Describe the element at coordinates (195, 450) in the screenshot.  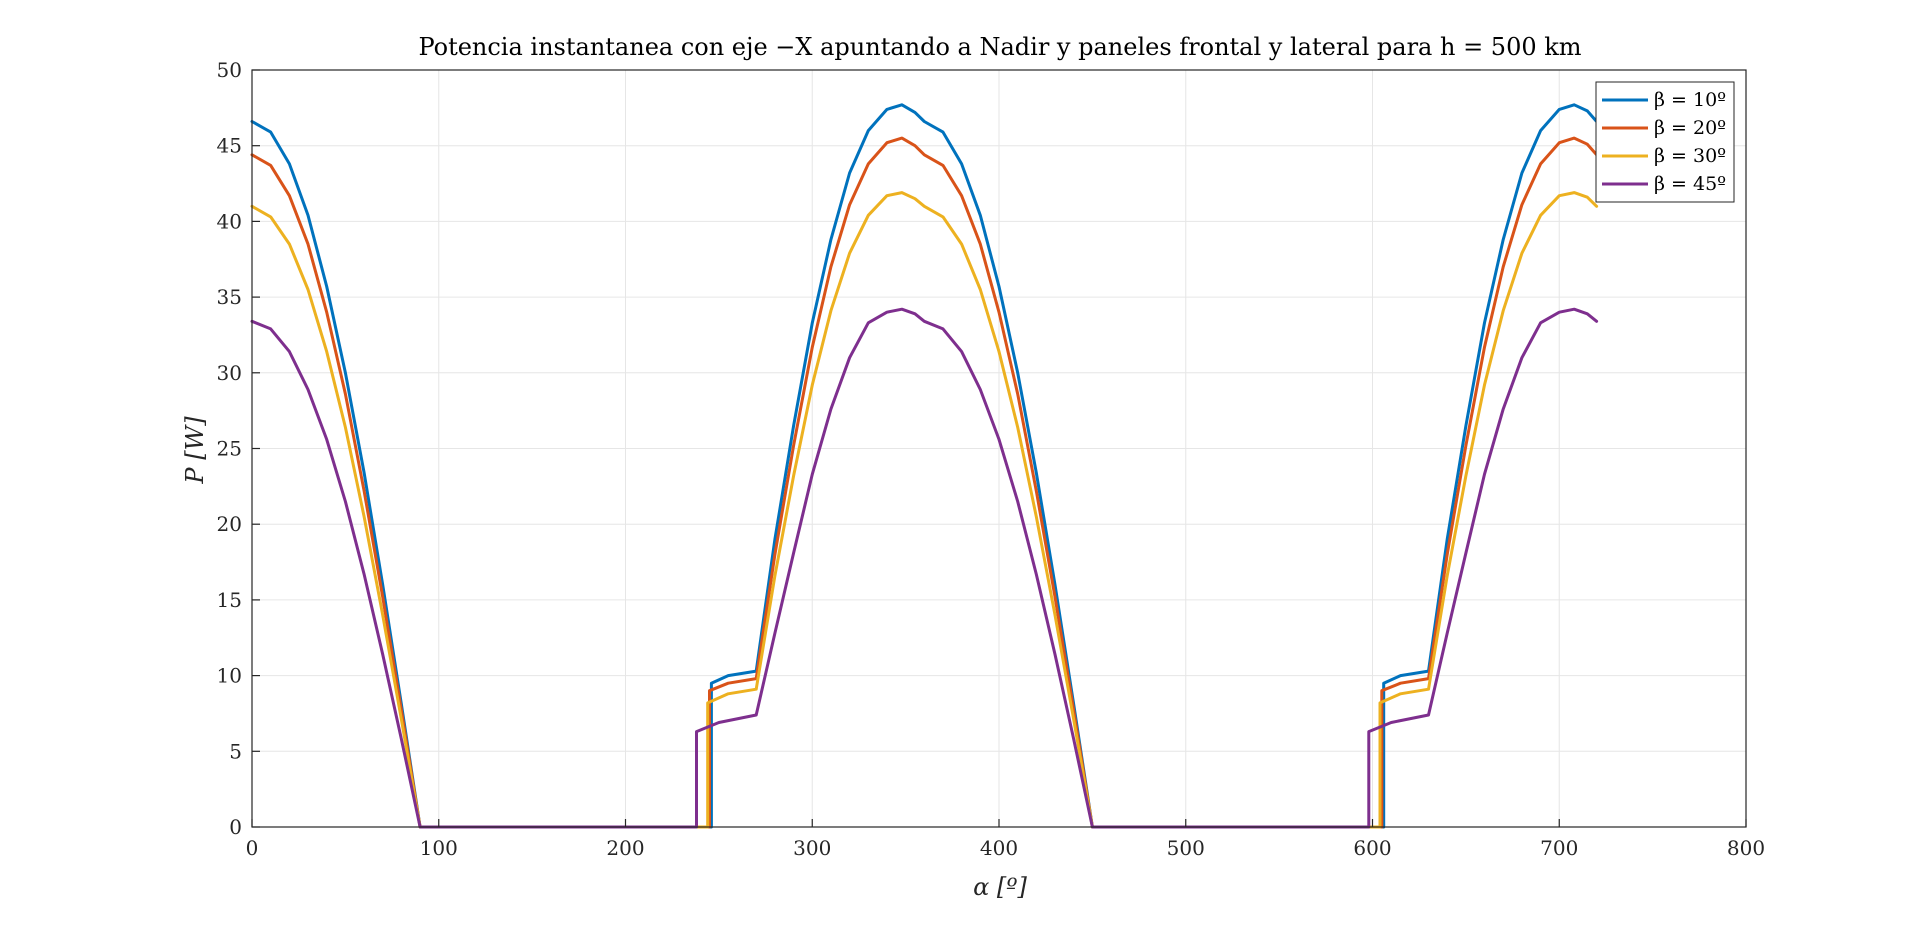
I see `y-axis-label: P [W]` at that location.